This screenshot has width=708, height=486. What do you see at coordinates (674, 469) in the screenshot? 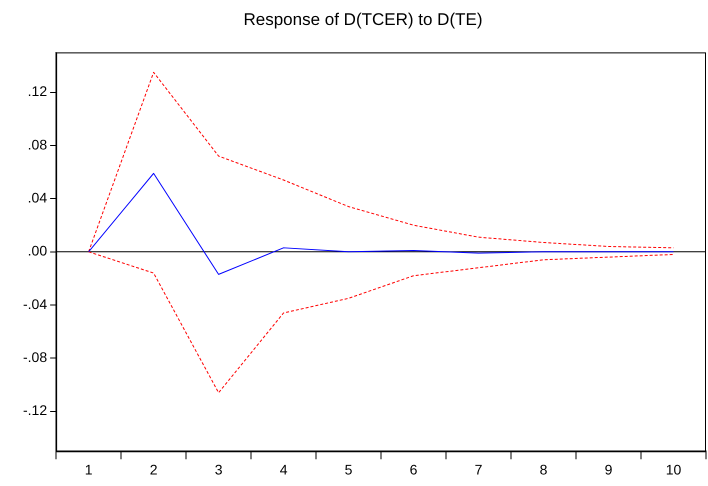
I see `x-tick-label: 10` at bounding box center [674, 469].